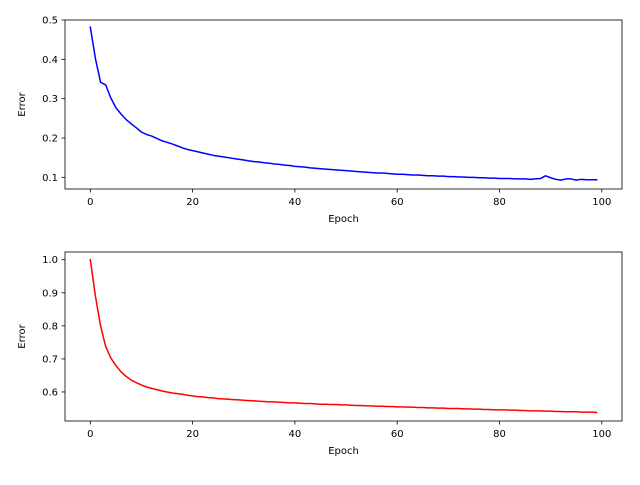 This screenshot has width=640, height=485. What do you see at coordinates (50, 139) in the screenshot?
I see `y-tick-label: 0.2` at bounding box center [50, 139].